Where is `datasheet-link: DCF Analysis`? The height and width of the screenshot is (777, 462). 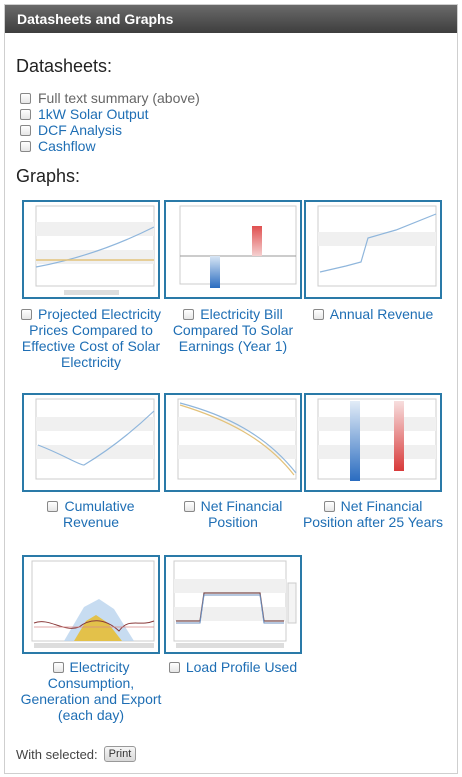 datasheet-link: DCF Analysis is located at coordinates (80, 130).